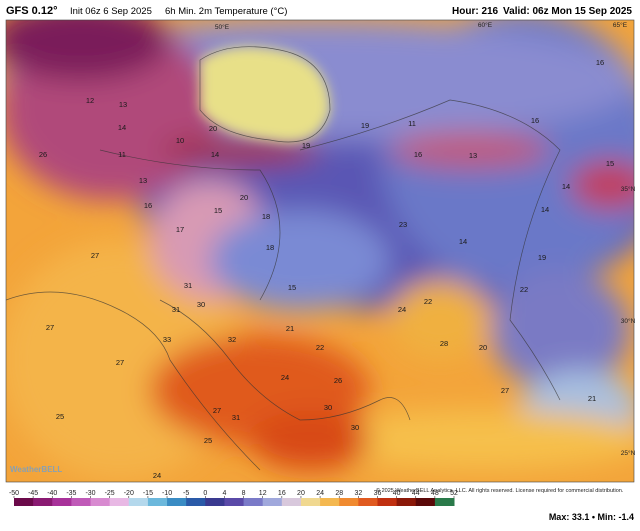 The image size is (640, 531). Describe the element at coordinates (33, 493) in the screenshot. I see `colorbar-tick-label: -45` at that location.